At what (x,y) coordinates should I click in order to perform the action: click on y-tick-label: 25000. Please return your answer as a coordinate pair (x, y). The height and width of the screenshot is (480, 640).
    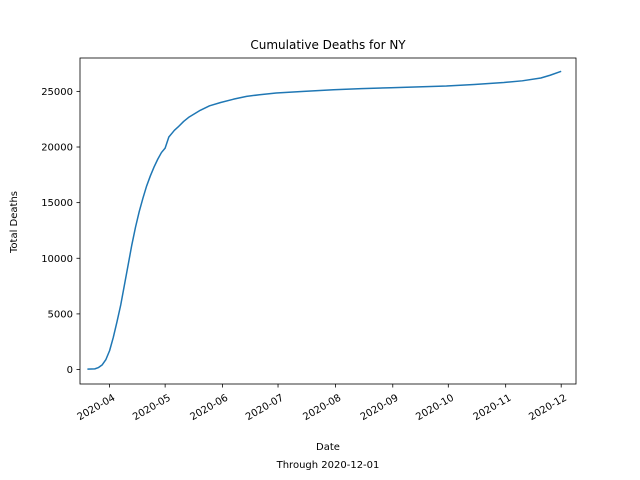
    Looking at the image, I should click on (57, 92).